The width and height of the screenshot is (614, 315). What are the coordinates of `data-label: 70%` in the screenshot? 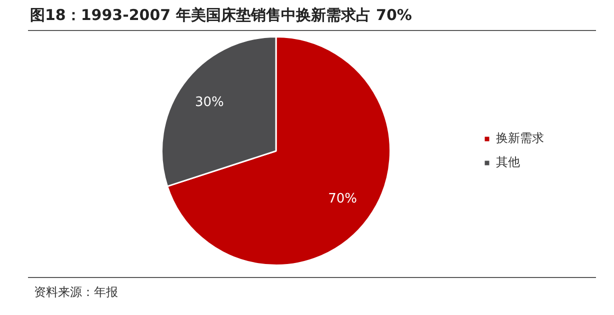 It's located at (343, 199).